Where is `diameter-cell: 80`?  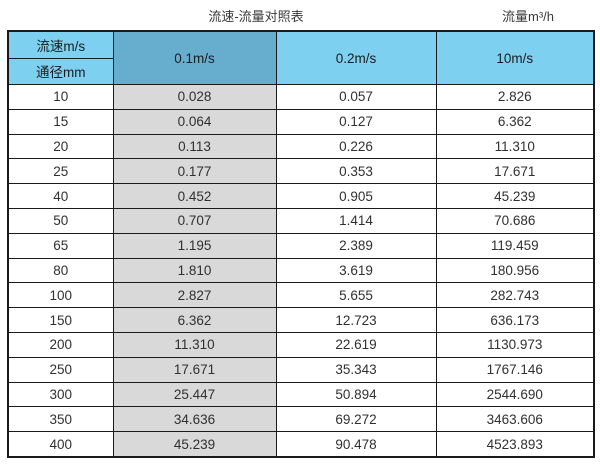 diameter-cell: 80 is located at coordinates (60, 270).